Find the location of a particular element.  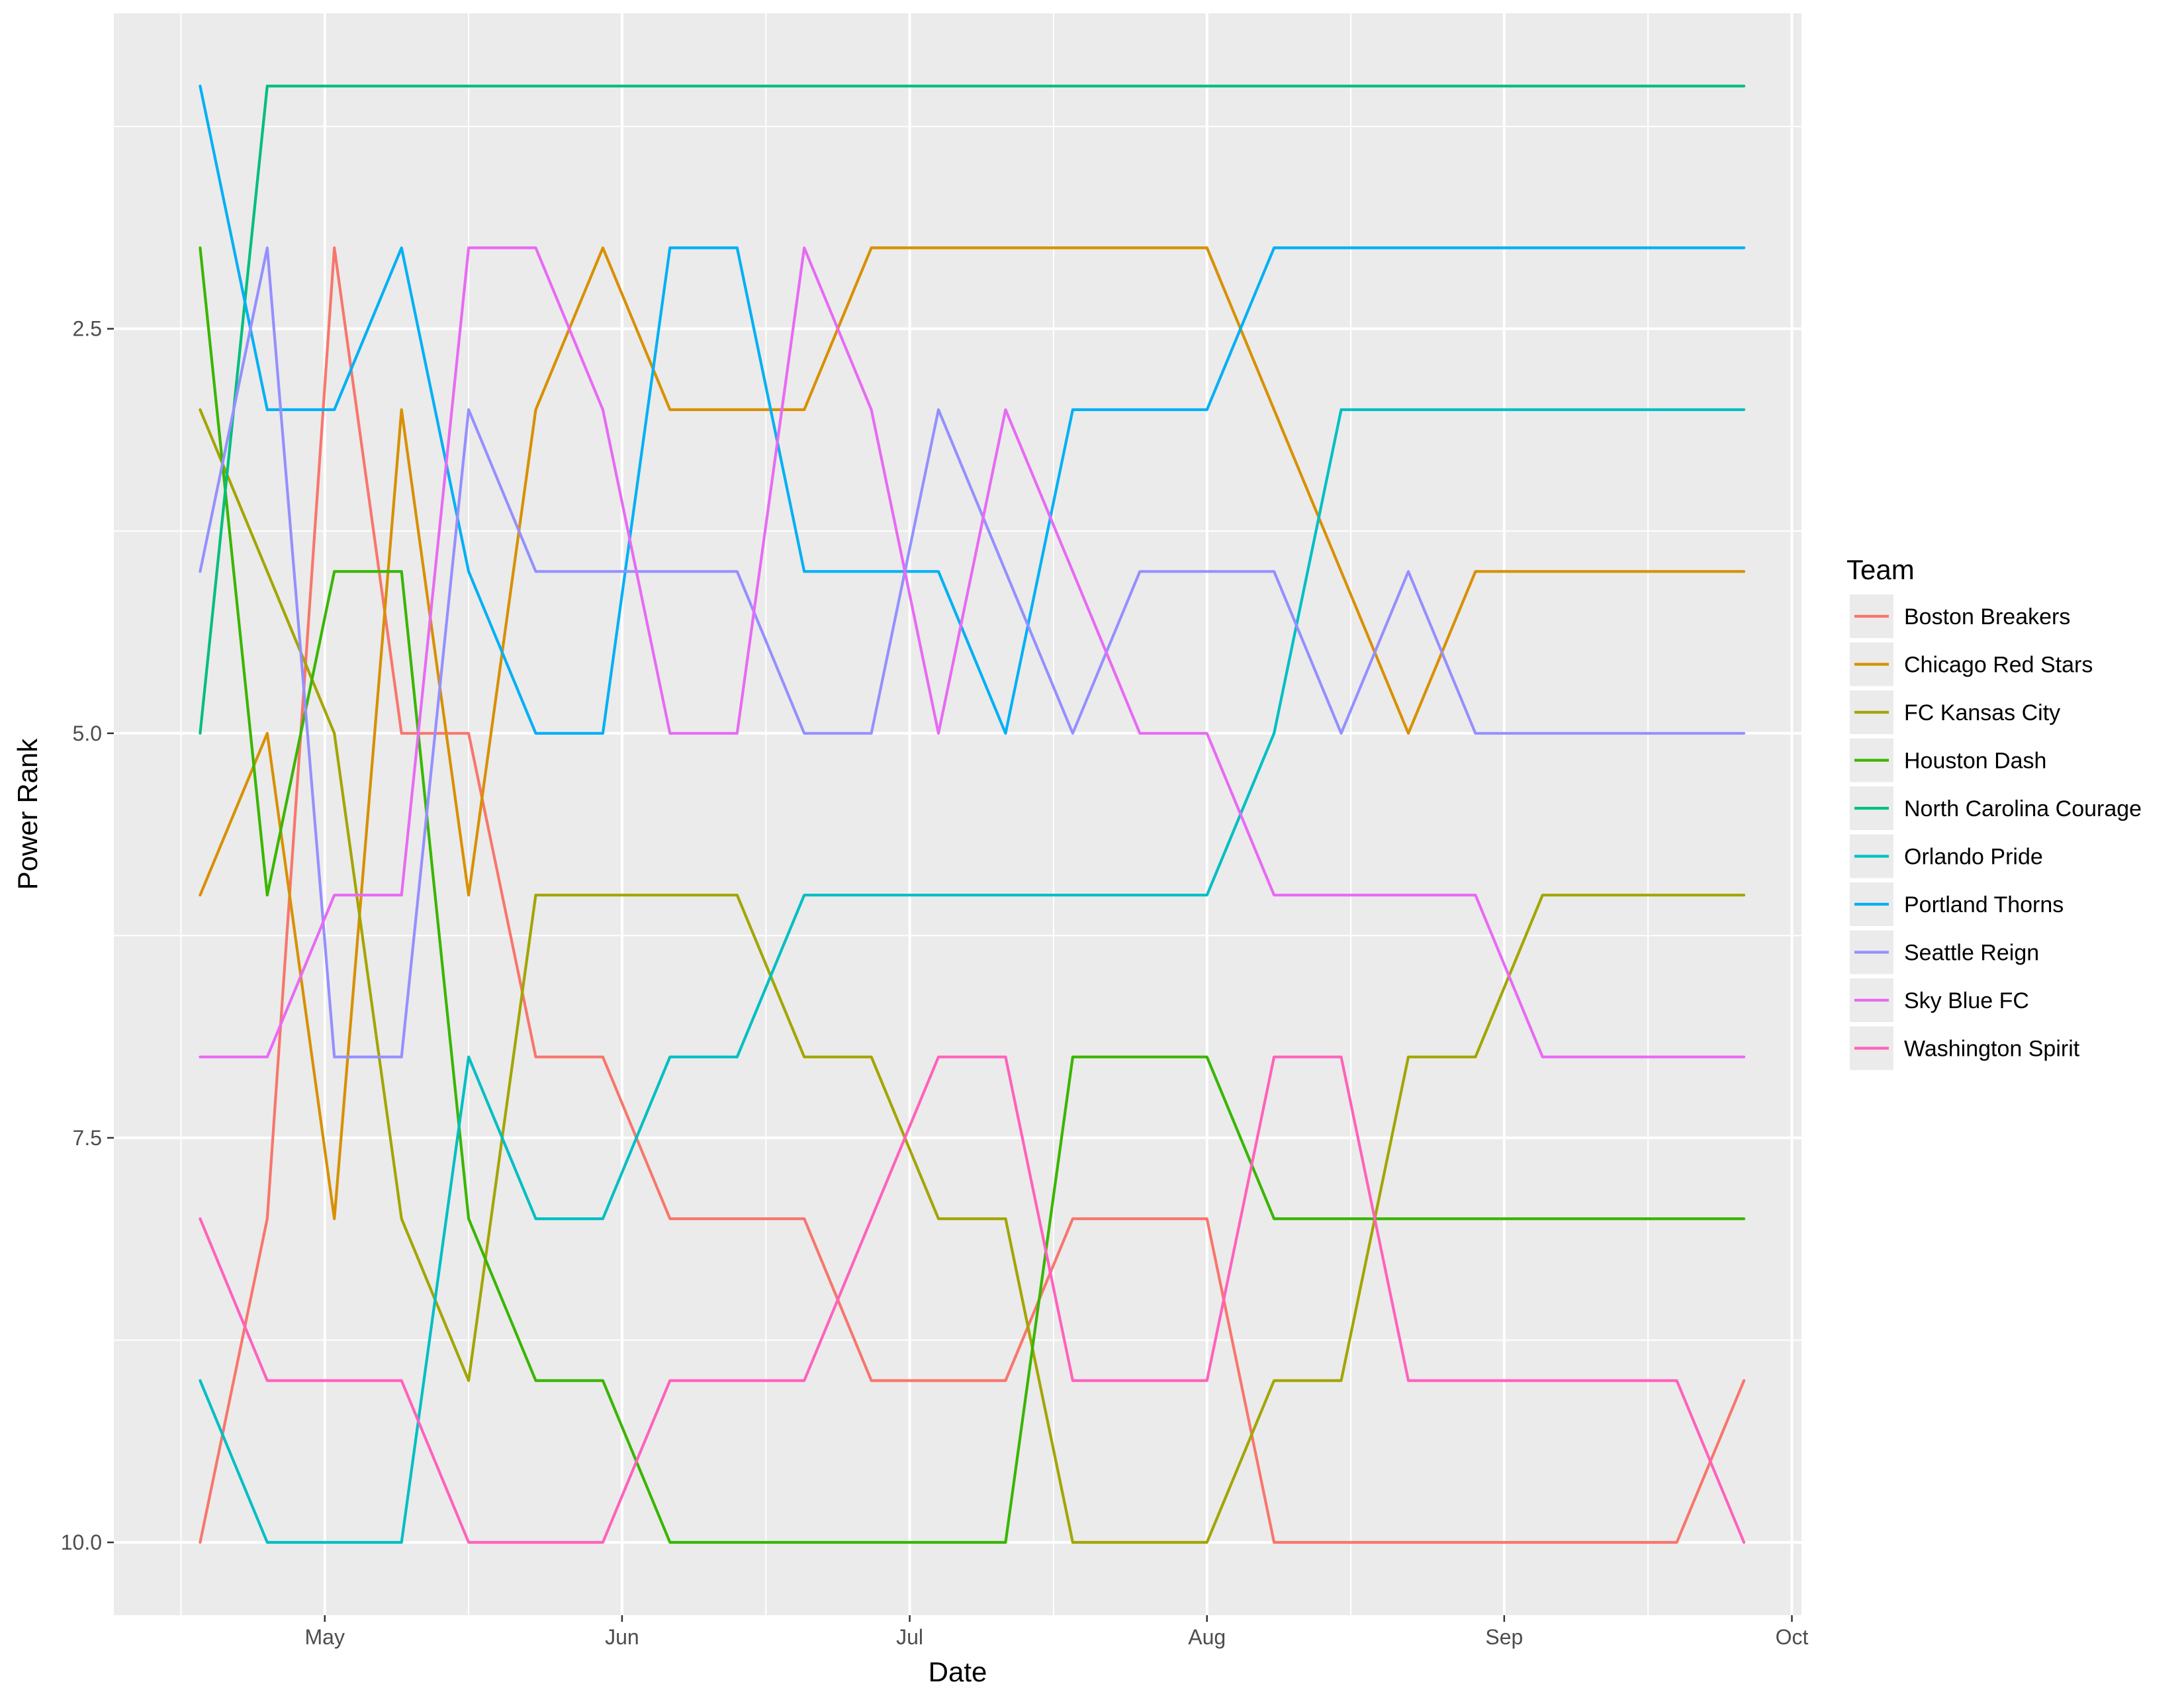

legend-label: Boston Breakers is located at coordinates (1987, 617).